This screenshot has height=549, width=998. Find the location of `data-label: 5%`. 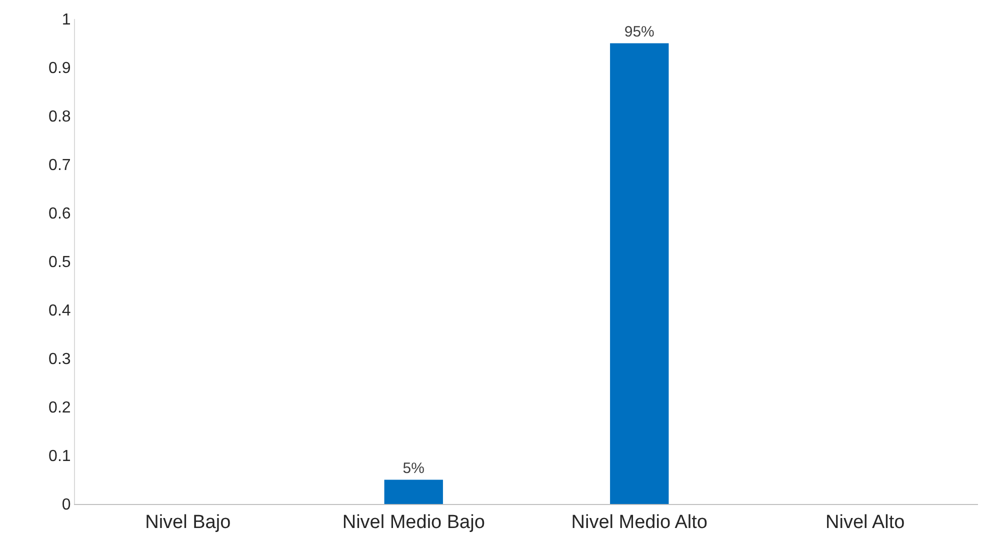

data-label: 5% is located at coordinates (413, 468).